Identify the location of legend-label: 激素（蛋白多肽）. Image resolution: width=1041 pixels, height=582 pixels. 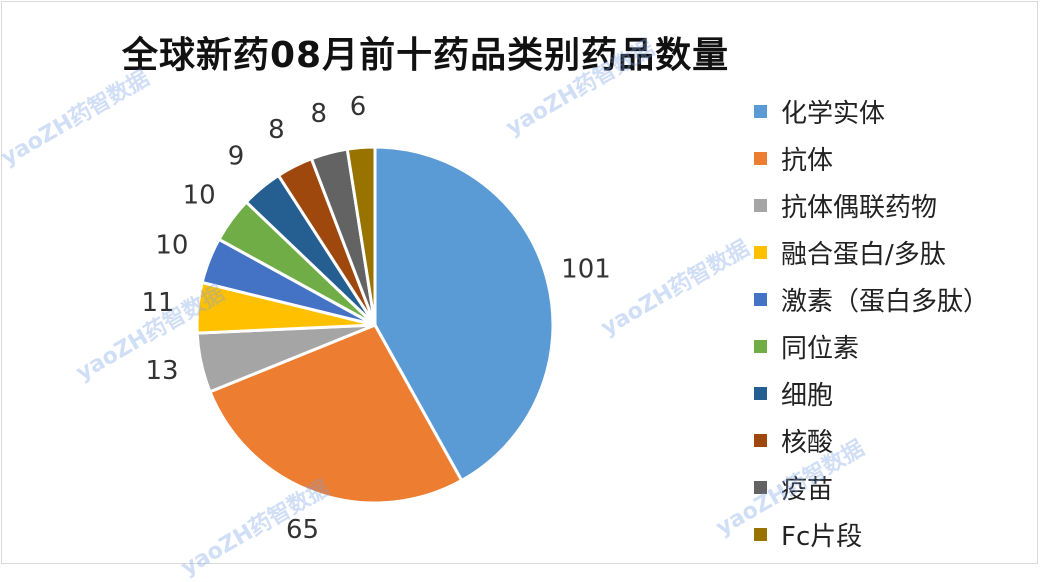
(885, 302).